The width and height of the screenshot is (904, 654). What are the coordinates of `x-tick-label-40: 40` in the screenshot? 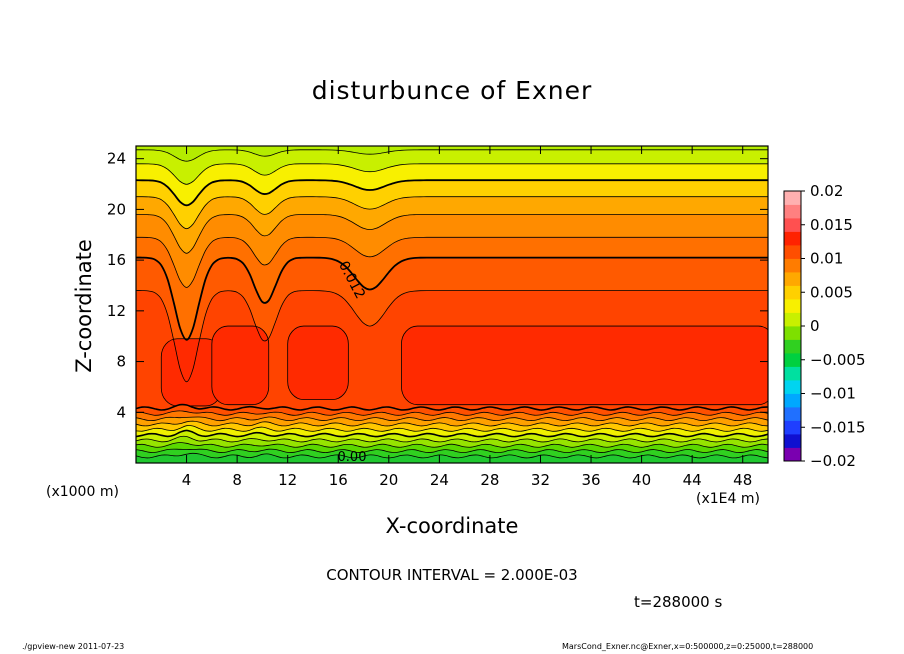 It's located at (641, 480).